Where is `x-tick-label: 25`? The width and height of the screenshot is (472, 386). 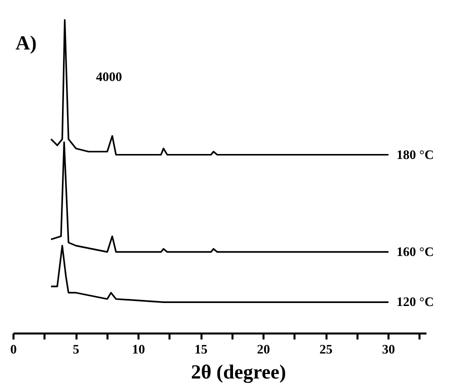 x-tick-label: 25 is located at coordinates (326, 349).